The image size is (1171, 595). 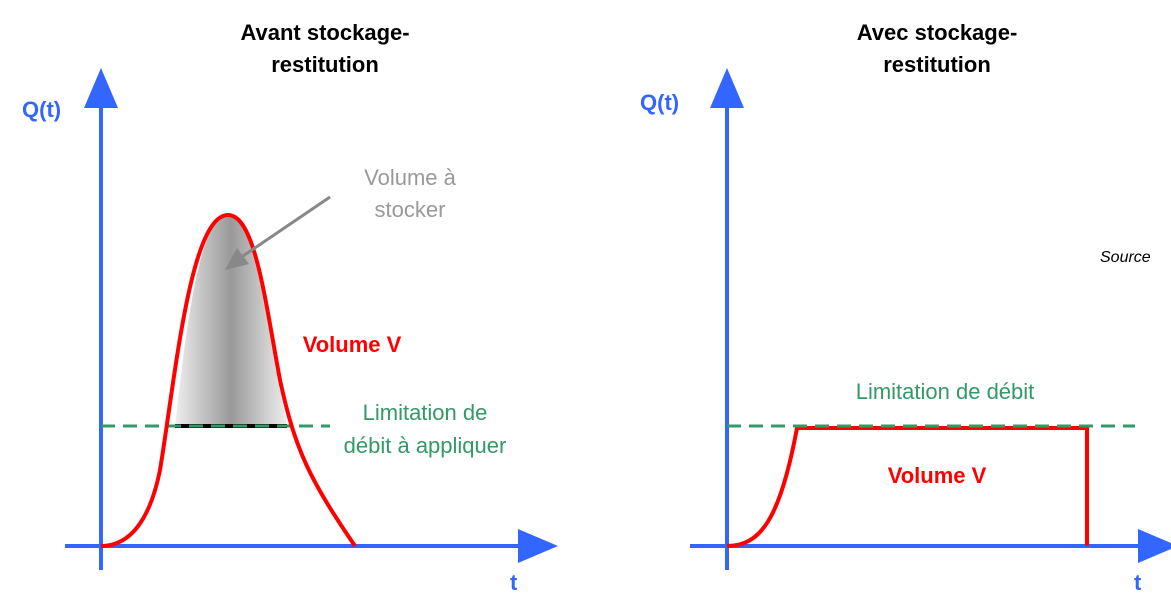 I want to click on source: Source, so click(x=1125, y=257).